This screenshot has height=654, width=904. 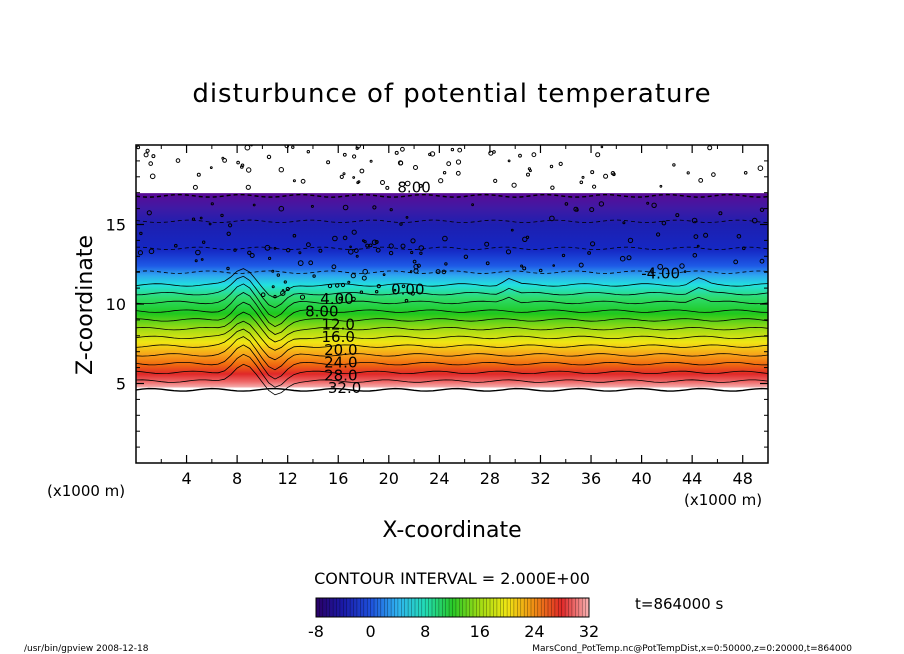 What do you see at coordinates (480, 631) in the screenshot?
I see `colorbar-tick-label: 16` at bounding box center [480, 631].